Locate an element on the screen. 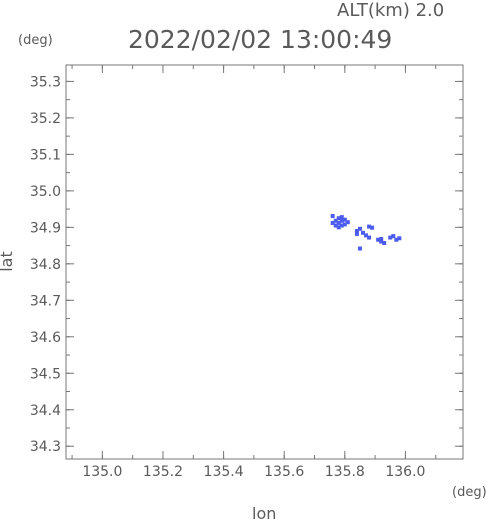  y-tick-label: 34.8 is located at coordinates (45, 265).